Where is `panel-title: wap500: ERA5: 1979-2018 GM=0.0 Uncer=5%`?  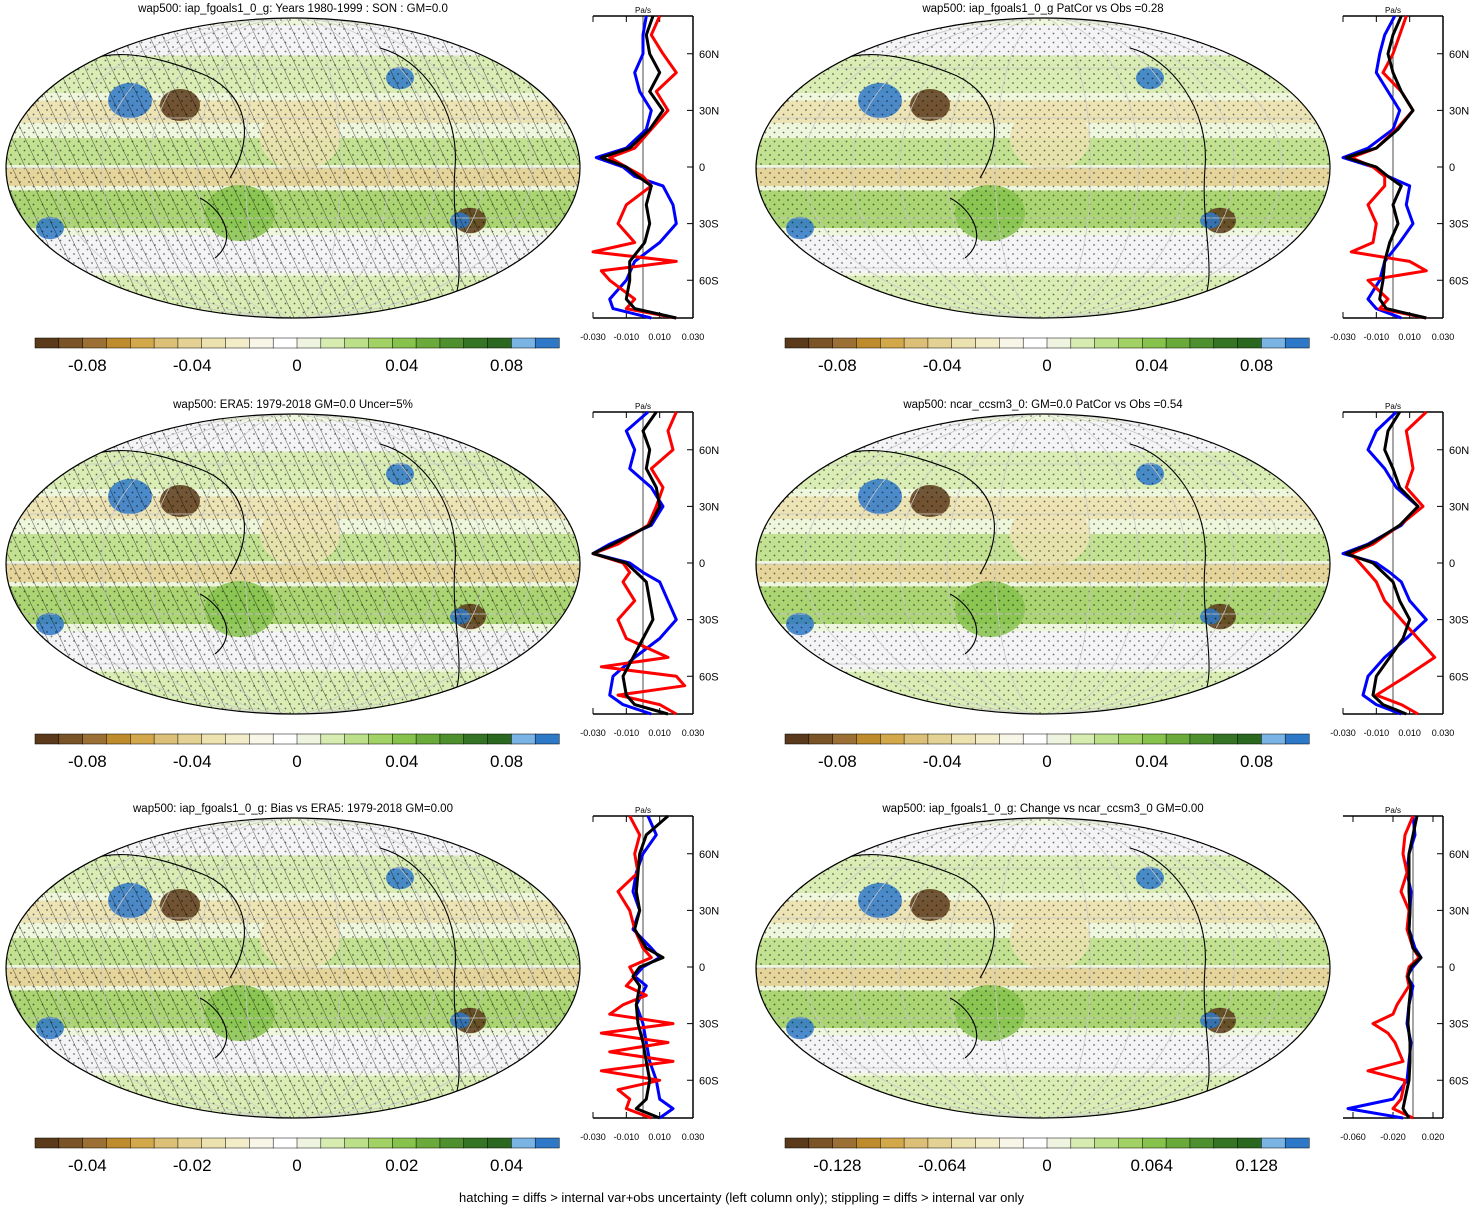
panel-title: wap500: ERA5: 1979-2018 GM=0.0 Uncer=5% is located at coordinates (292, 405).